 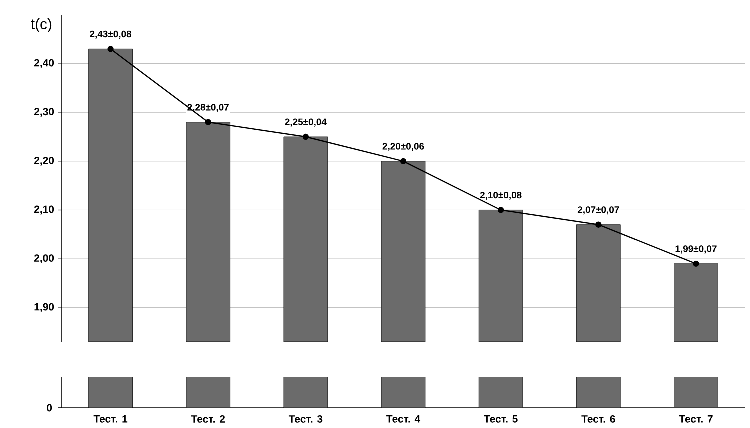 I want to click on data-label: 2,43±0,08, so click(x=111, y=34).